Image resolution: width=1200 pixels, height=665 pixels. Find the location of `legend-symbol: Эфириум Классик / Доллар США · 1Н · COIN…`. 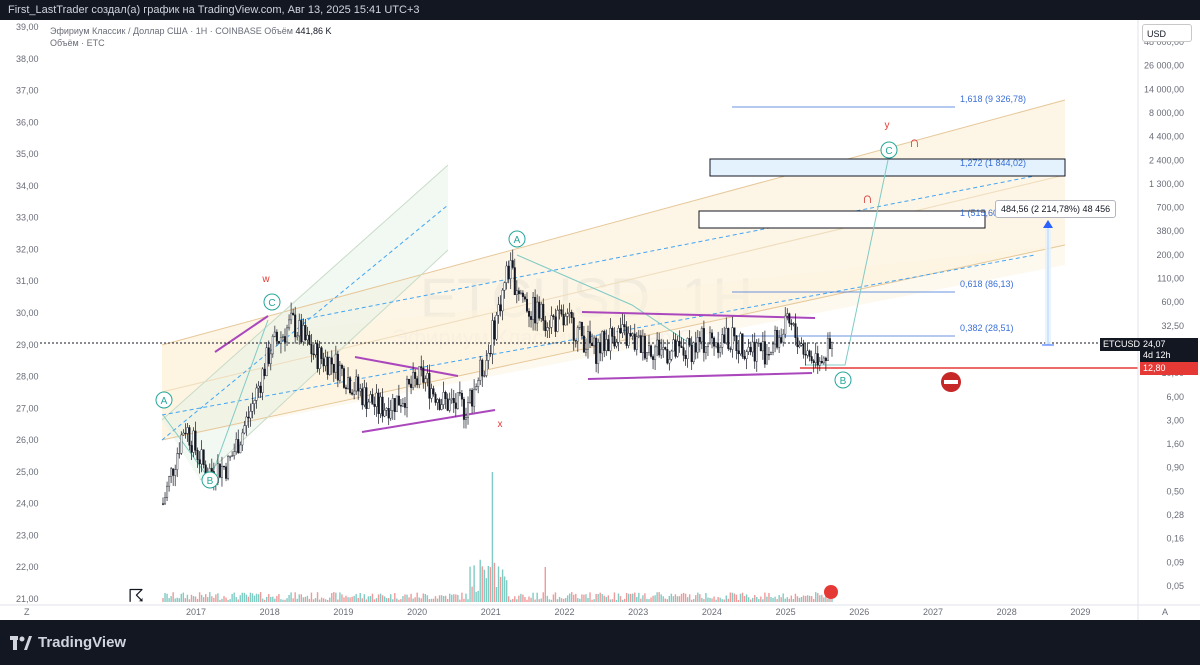

legend-symbol: Эфириум Классик / Доллар США · 1Н · COIN… is located at coordinates (156, 31).